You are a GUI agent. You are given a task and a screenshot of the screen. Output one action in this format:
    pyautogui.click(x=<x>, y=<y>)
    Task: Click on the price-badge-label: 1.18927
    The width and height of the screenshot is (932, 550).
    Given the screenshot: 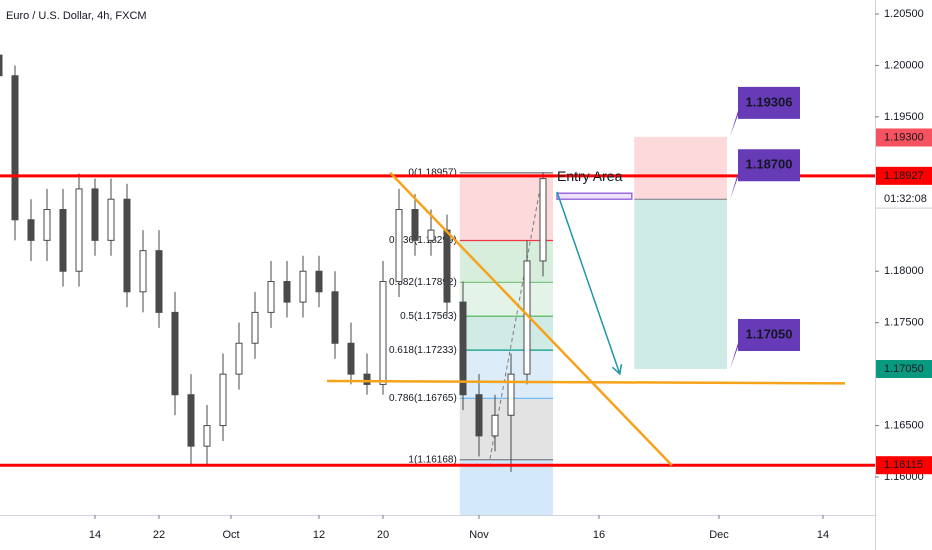 What is the action you would take?
    pyautogui.click(x=904, y=176)
    